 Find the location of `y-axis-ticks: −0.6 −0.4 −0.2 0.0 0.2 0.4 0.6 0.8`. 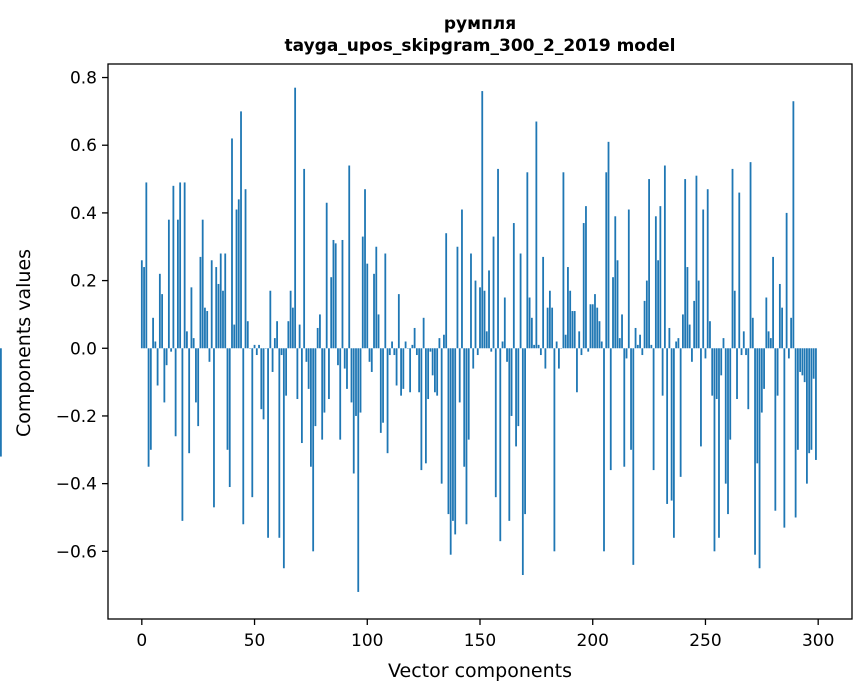

y-axis-ticks: −0.6 −0.4 −0.2 0.0 0.2 0.4 0.6 0.8 is located at coordinates (82, 315).